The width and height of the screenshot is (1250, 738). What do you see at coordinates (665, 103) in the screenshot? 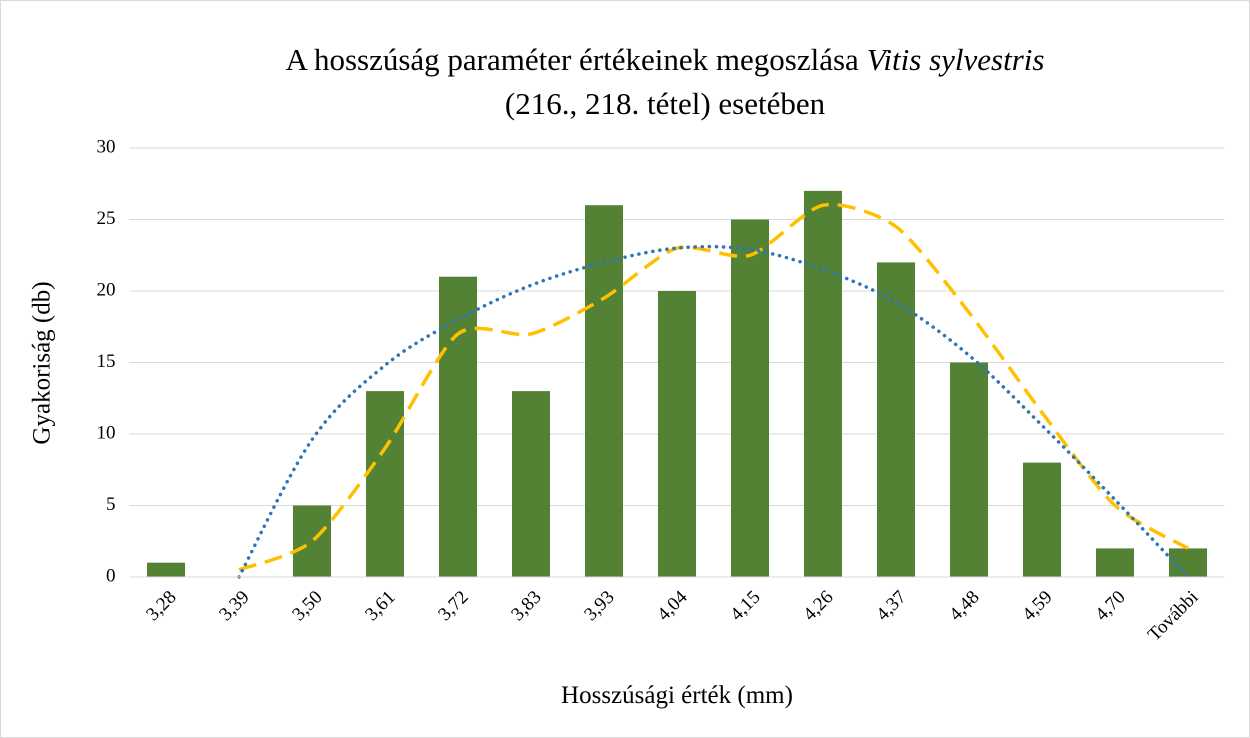
I see `chart-subtitle: (216., 218. tétel) esetében` at bounding box center [665, 103].